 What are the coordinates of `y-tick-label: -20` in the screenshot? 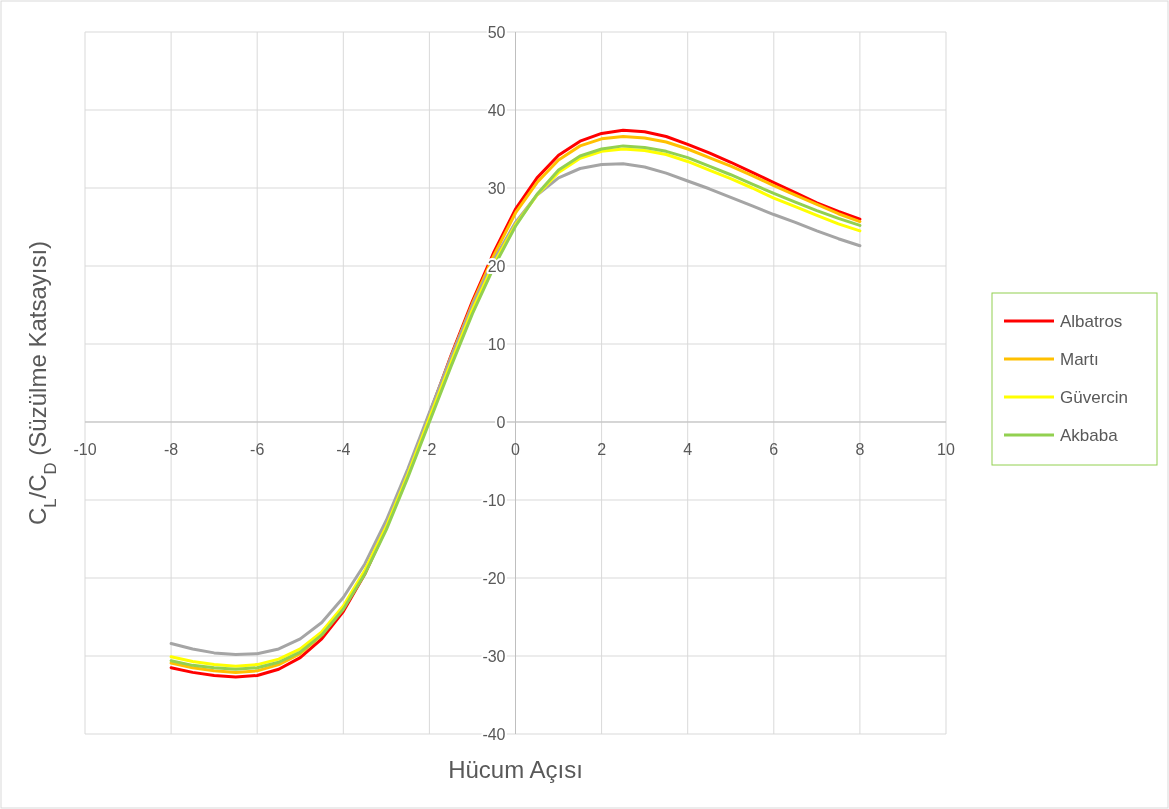 It's located at (494, 578).